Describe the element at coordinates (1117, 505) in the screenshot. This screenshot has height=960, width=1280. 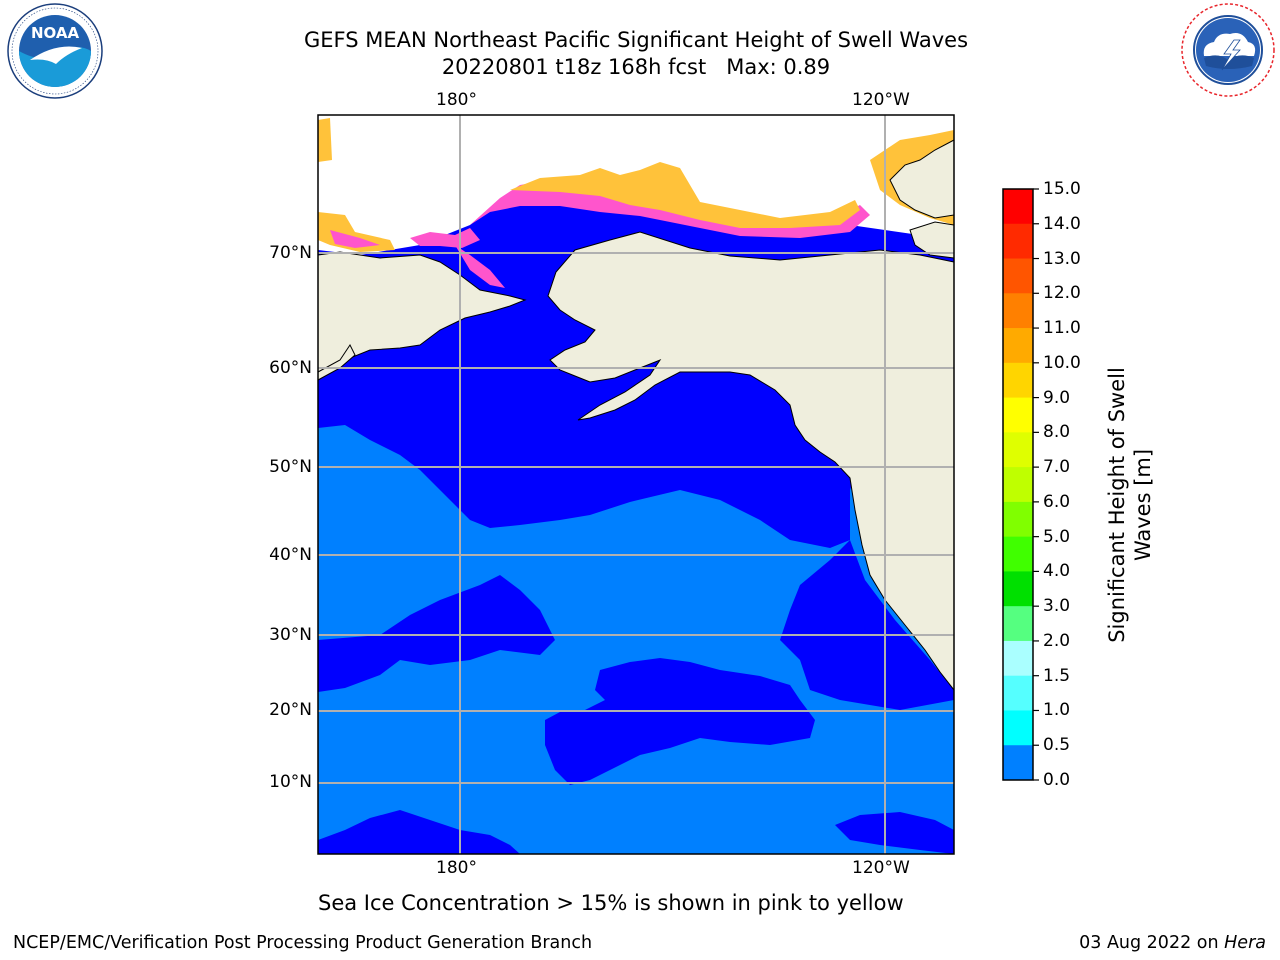
I see `colorbar-title-line1: Significant Height of Swell` at that location.